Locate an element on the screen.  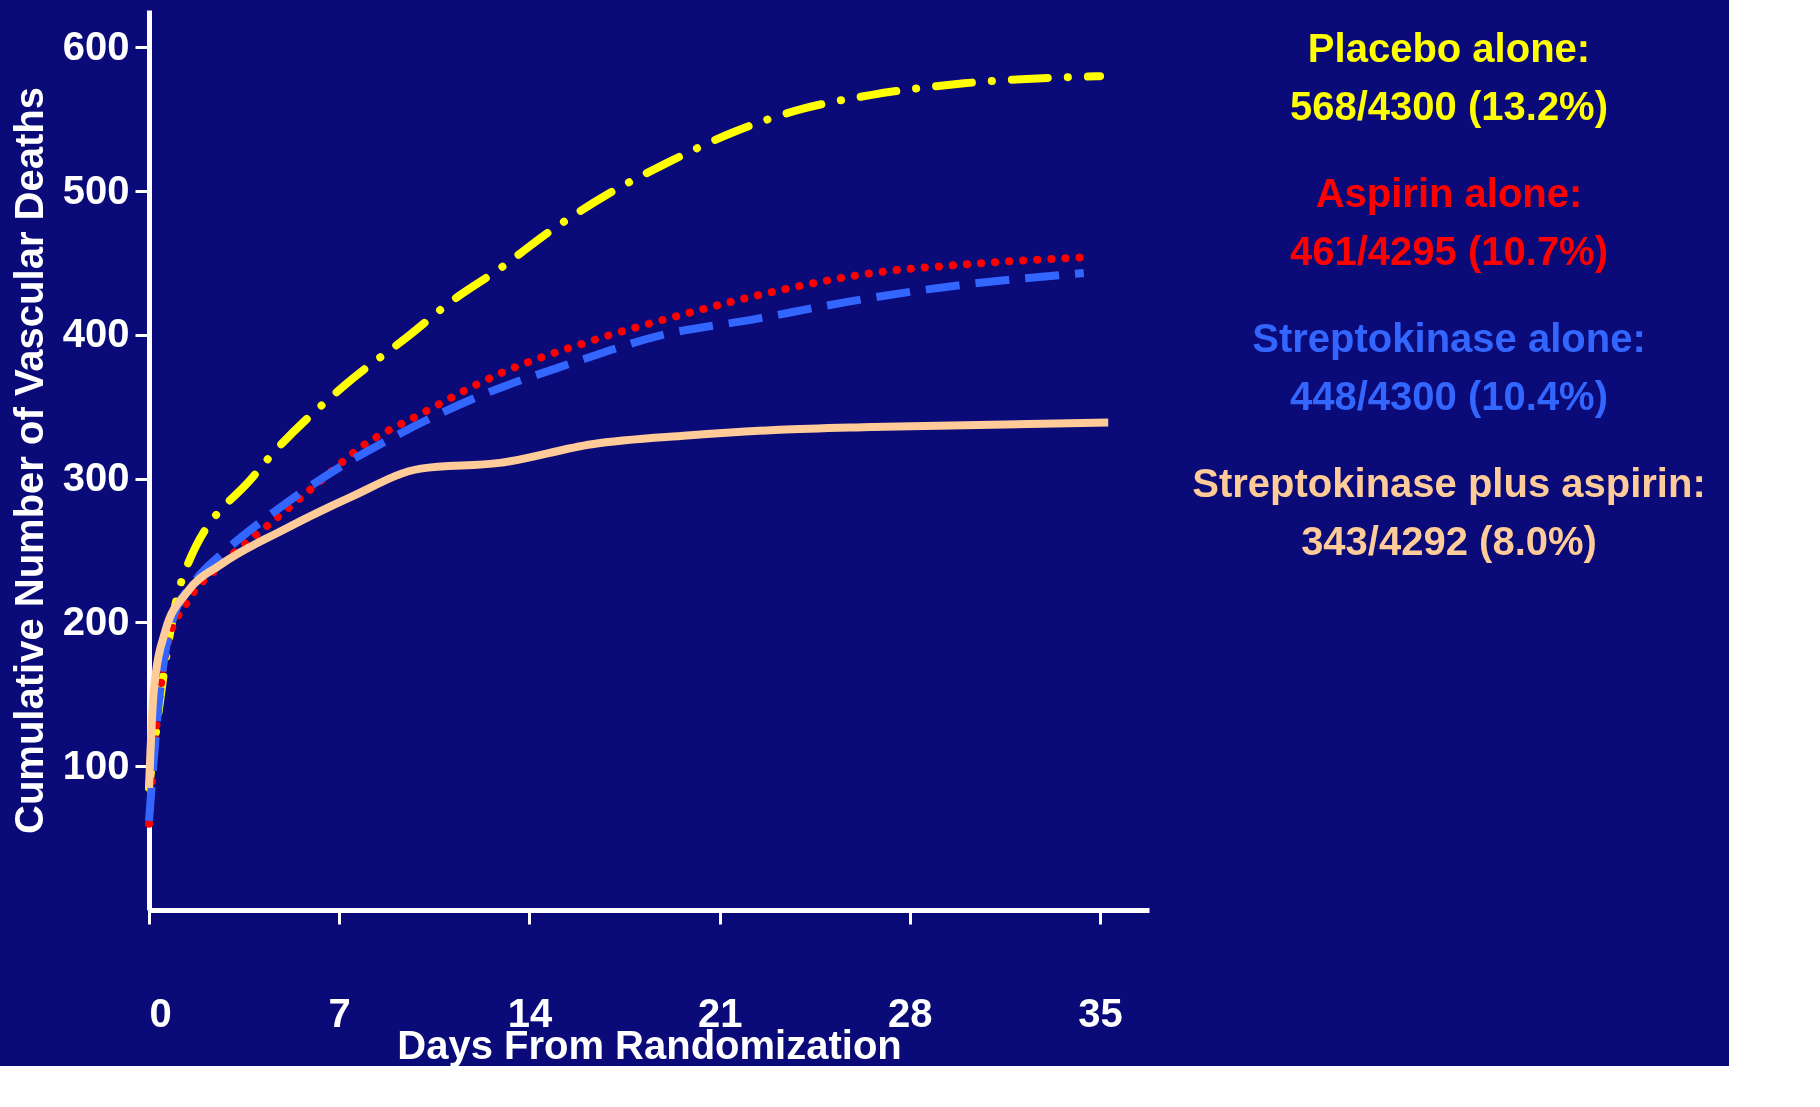
x-tick-label: 0 is located at coordinates (160, 1012).